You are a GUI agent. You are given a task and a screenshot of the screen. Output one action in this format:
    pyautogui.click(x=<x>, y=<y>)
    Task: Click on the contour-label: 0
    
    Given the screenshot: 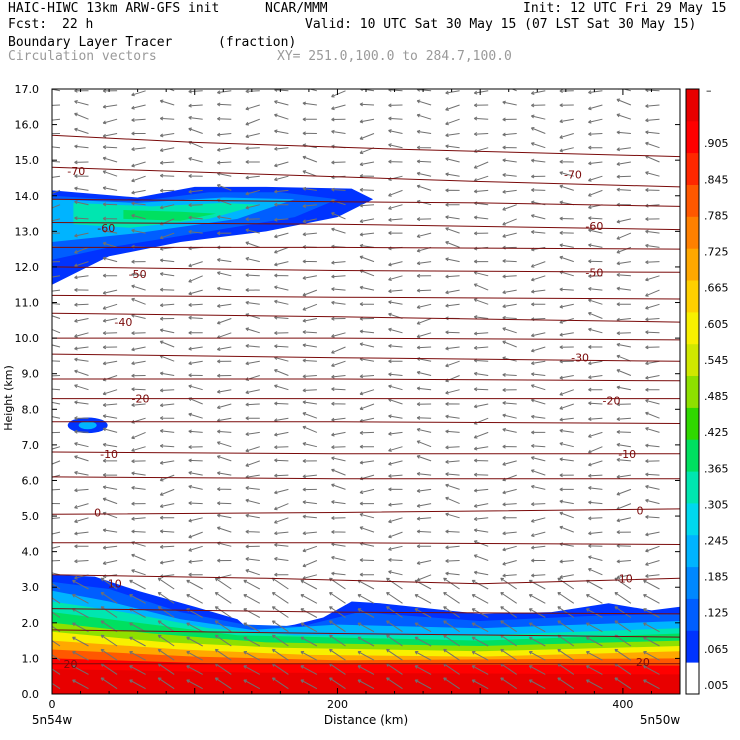 What is the action you would take?
    pyautogui.click(x=97, y=513)
    